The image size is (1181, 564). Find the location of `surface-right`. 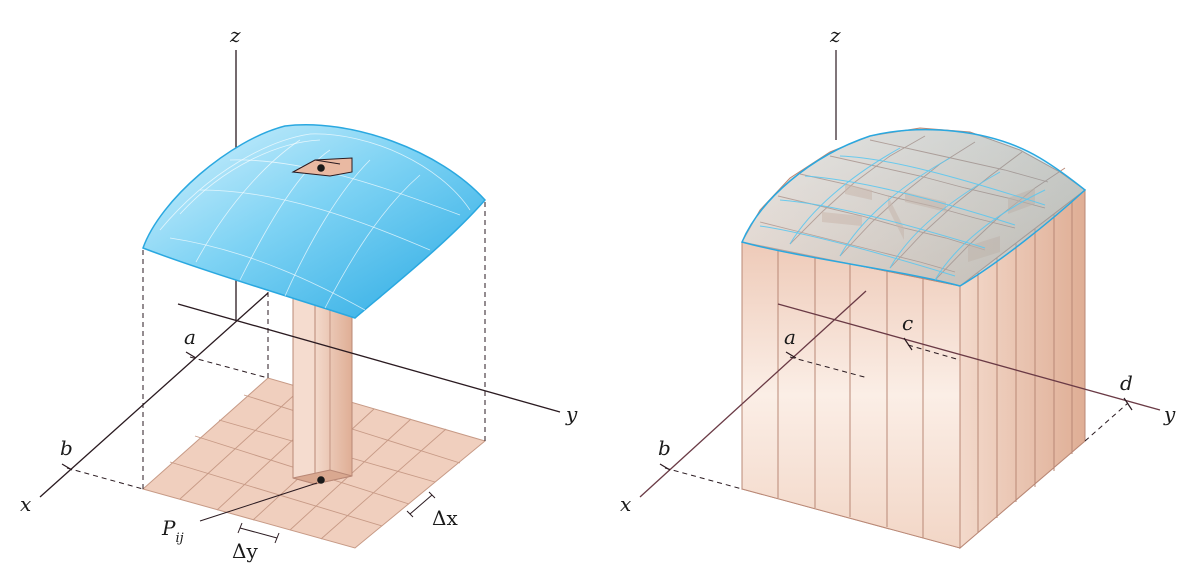

surface-right is located at coordinates (913, 207).